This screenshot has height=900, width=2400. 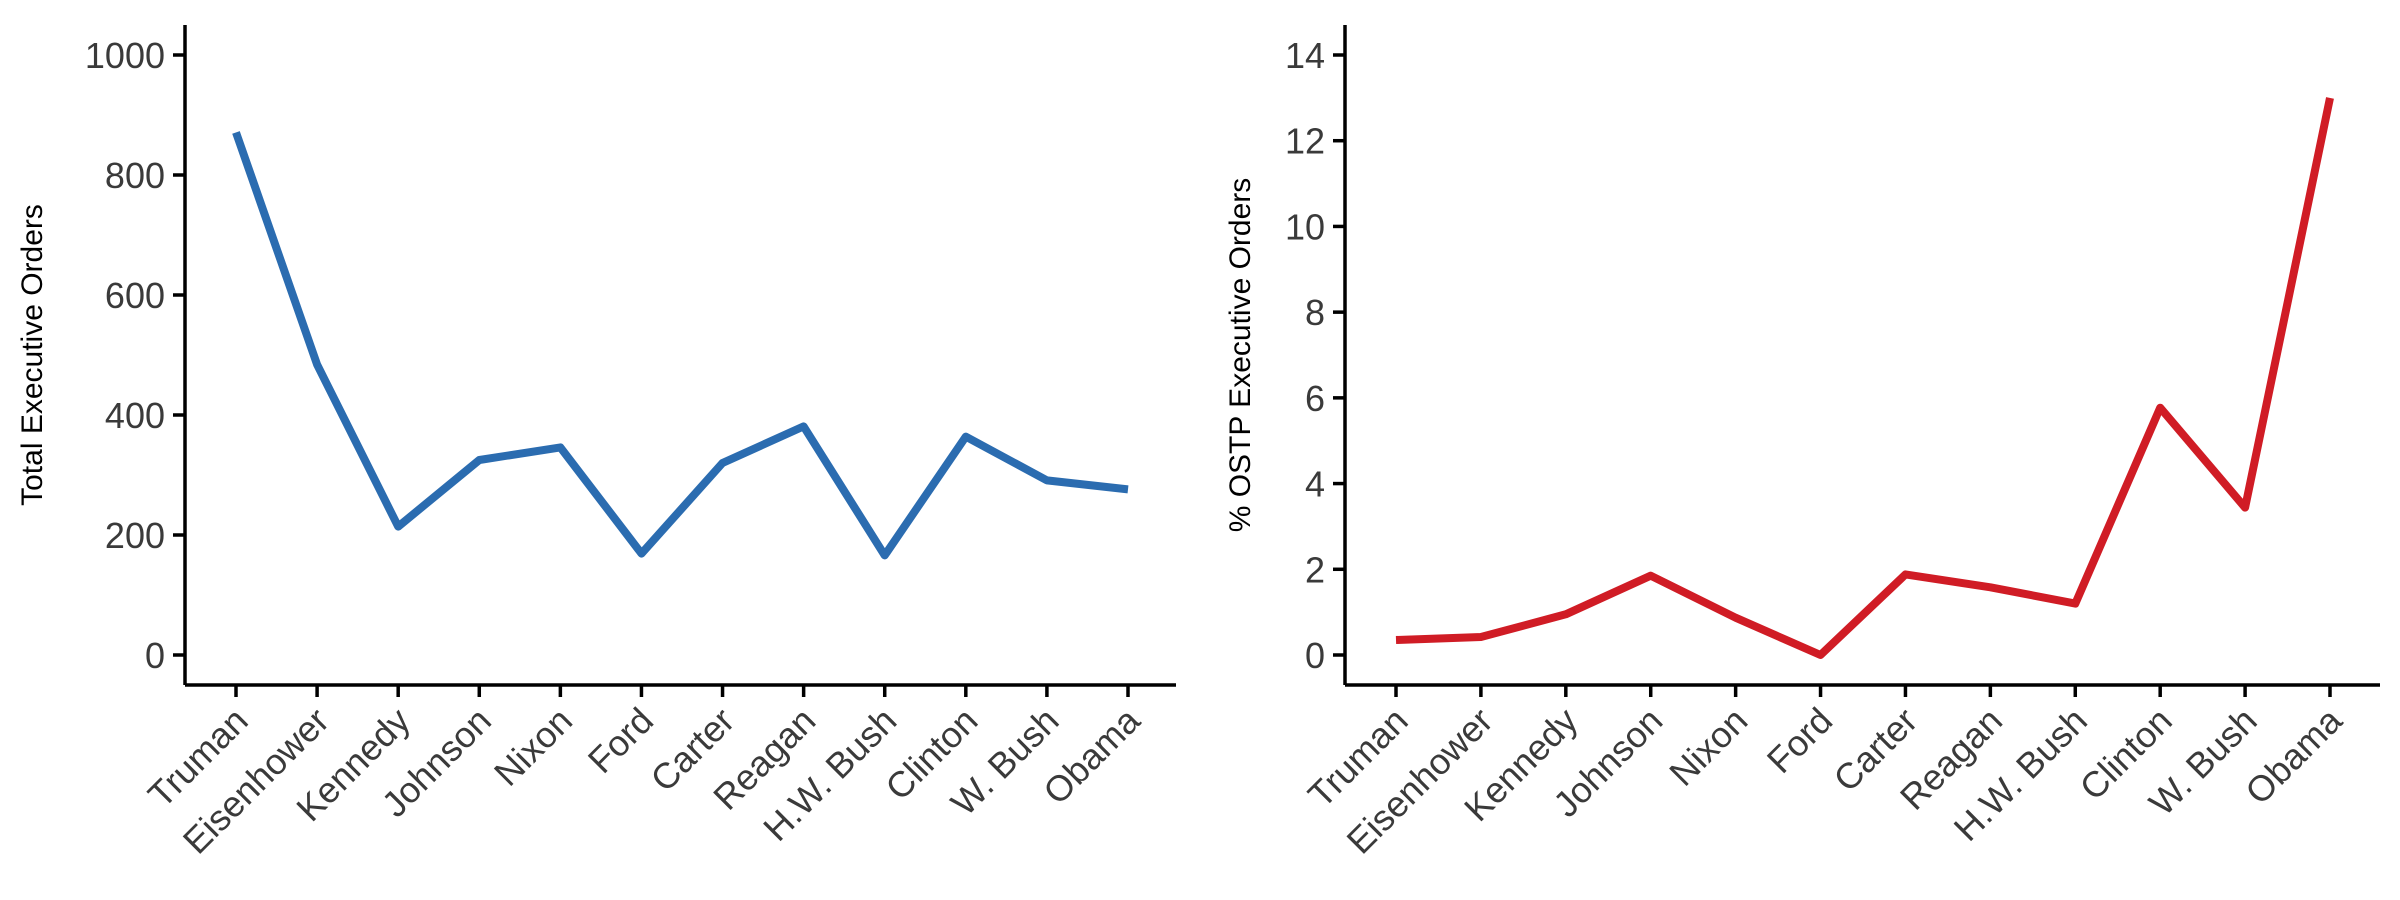 What do you see at coordinates (1708, 747) in the screenshot?
I see `ostp-percent-xtick-label: Nixon` at bounding box center [1708, 747].